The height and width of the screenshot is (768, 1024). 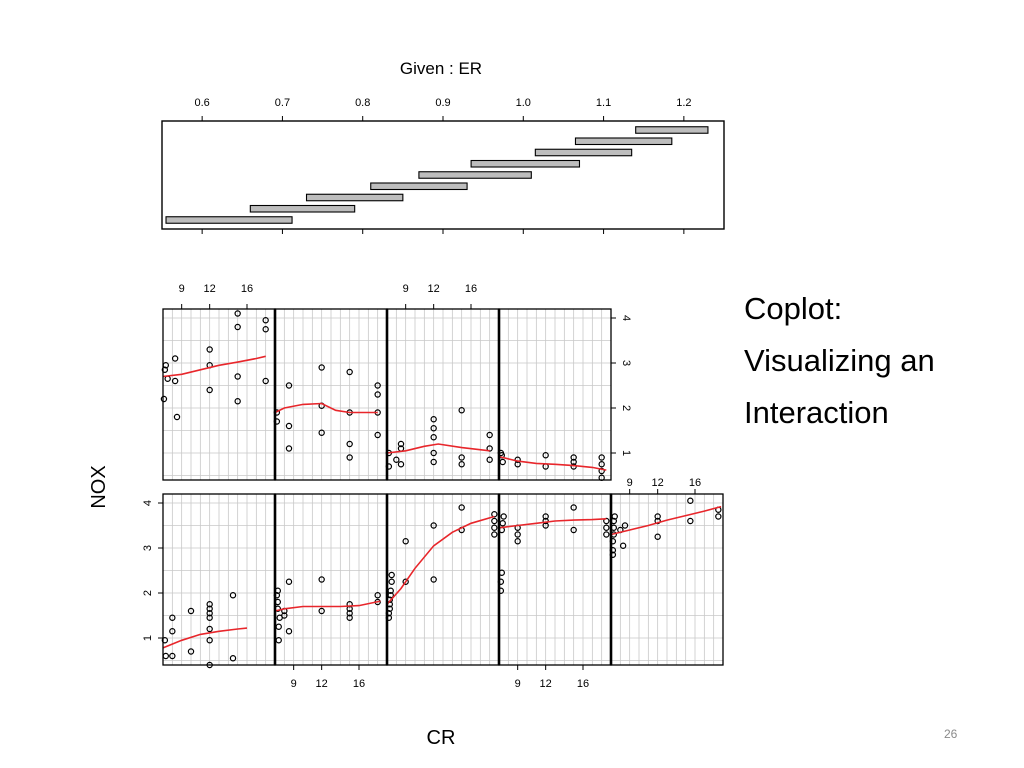 I want to click on slide-title-line-1: Coplot:, so click(x=793, y=308).